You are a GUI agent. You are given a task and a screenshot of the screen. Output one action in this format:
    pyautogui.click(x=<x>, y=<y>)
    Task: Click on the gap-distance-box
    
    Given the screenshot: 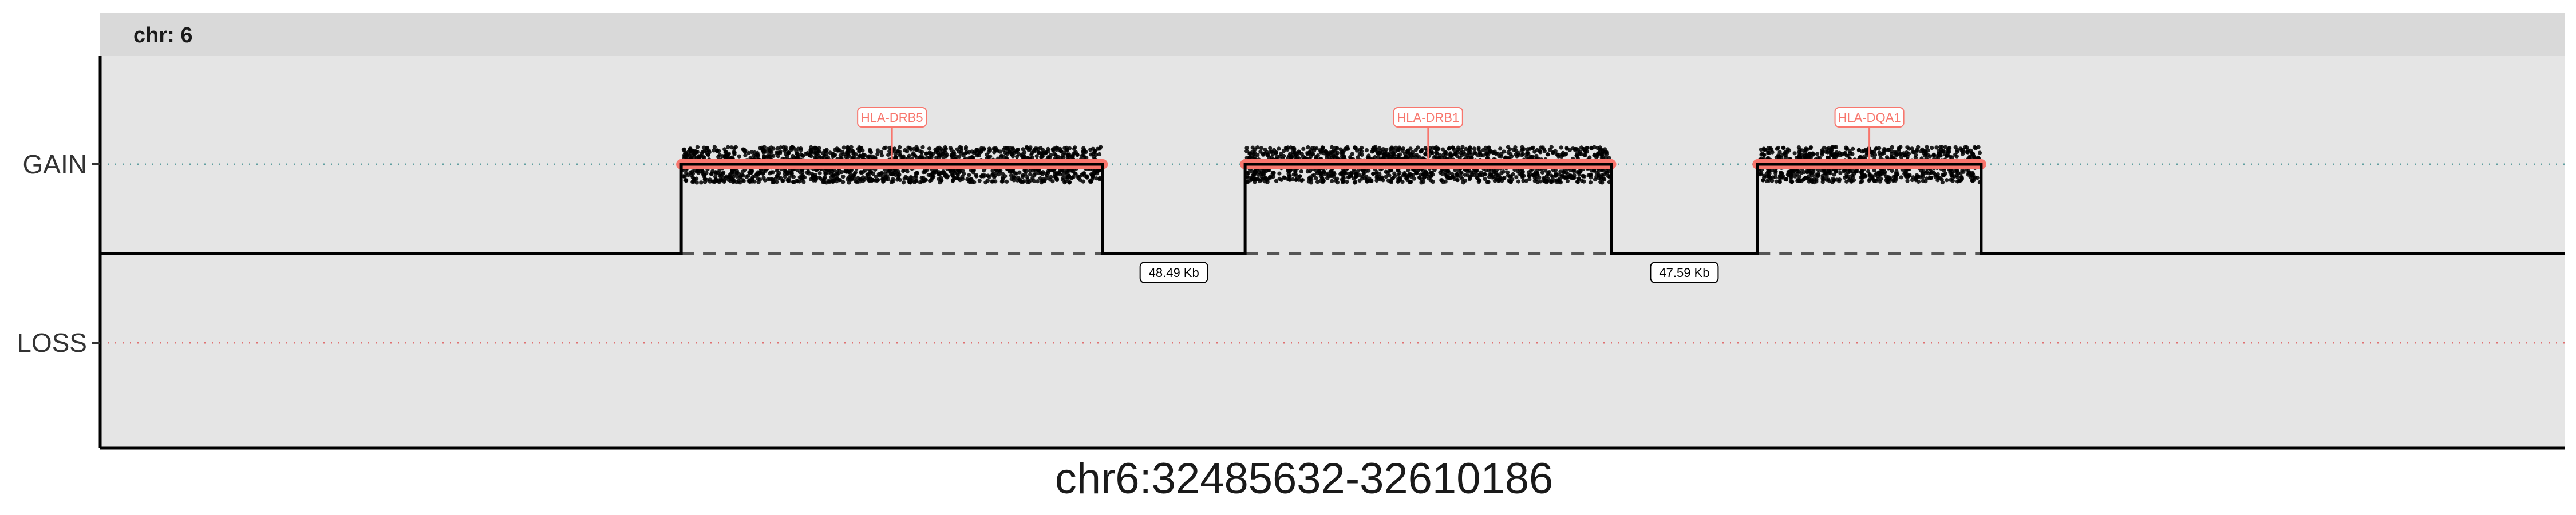 What is the action you would take?
    pyautogui.click(x=1173, y=272)
    